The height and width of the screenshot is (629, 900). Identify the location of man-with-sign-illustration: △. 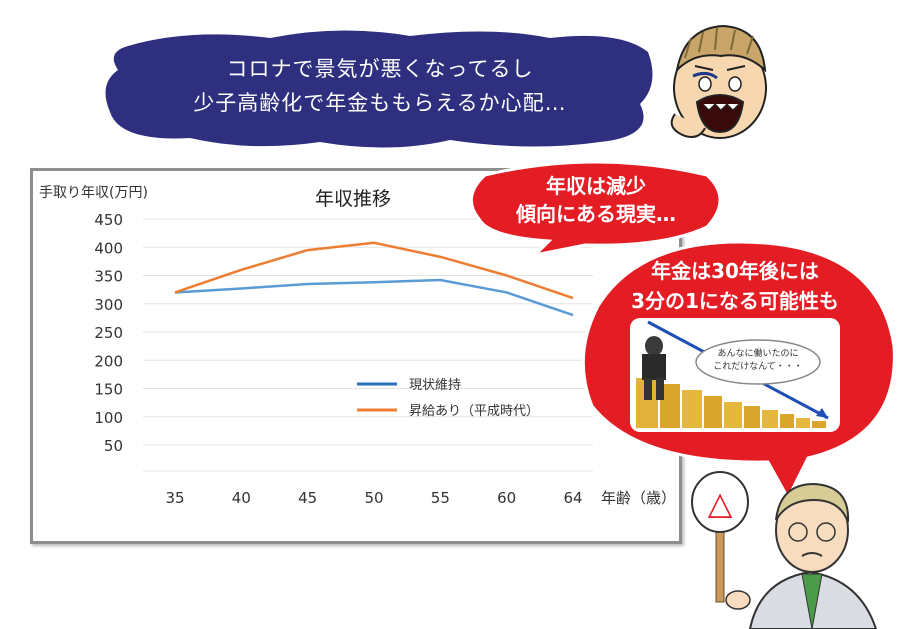
(784, 550).